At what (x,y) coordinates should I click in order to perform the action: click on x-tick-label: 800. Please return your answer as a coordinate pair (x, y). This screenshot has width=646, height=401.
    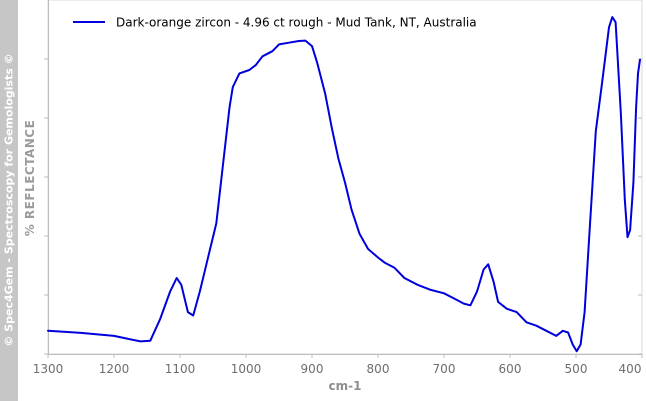
    Looking at the image, I should click on (378, 369).